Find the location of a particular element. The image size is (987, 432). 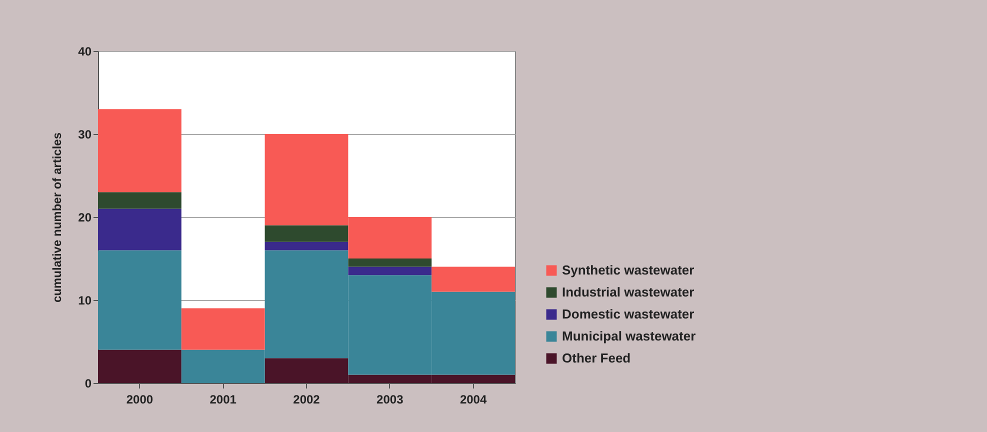

x-tick-label: 2003 is located at coordinates (390, 399).